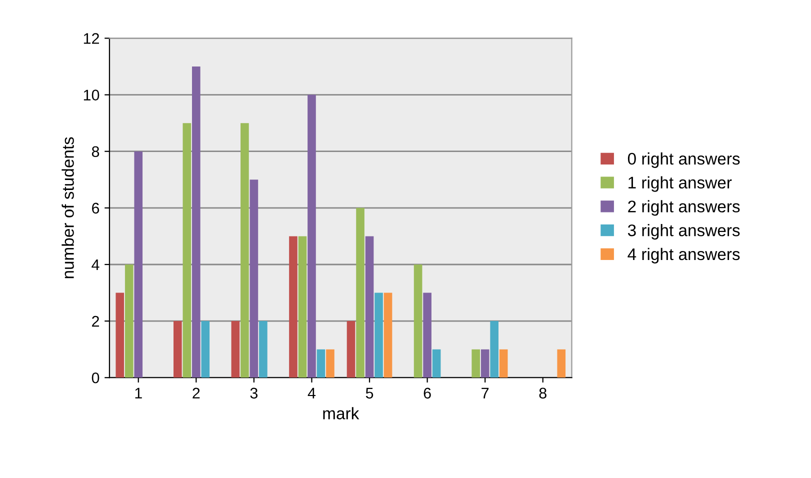  I want to click on legend-label: 3 right answers, so click(684, 232).